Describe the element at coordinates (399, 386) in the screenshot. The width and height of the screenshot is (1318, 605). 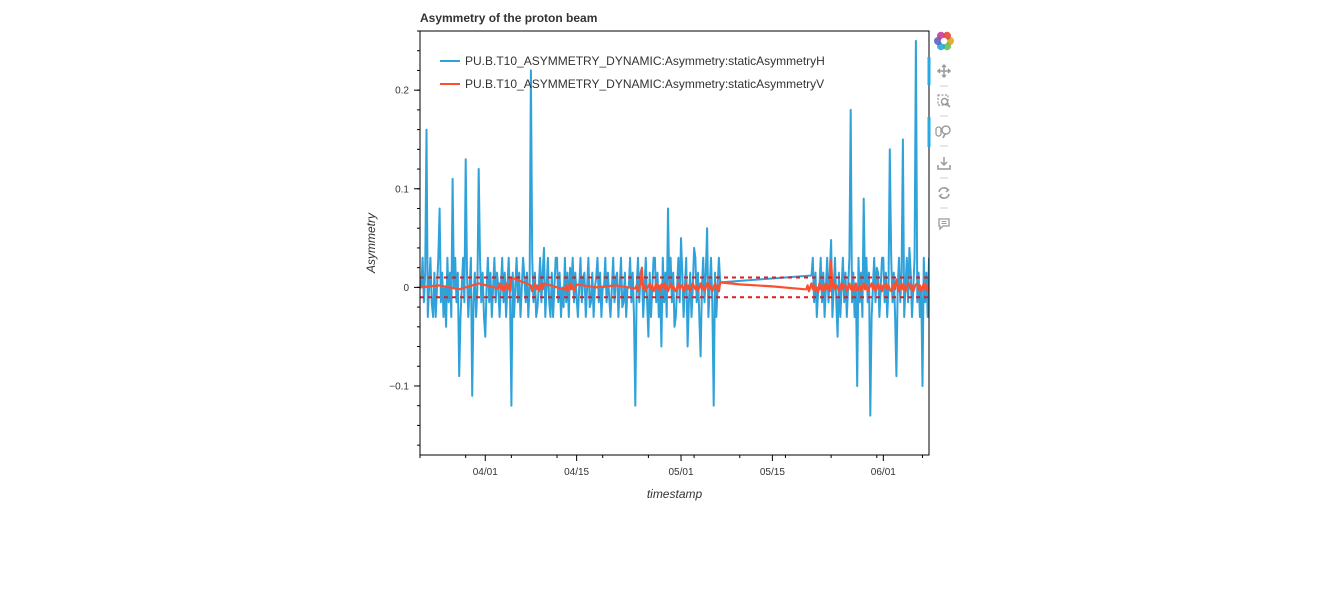
I see `y-tick-label: −0.1` at that location.